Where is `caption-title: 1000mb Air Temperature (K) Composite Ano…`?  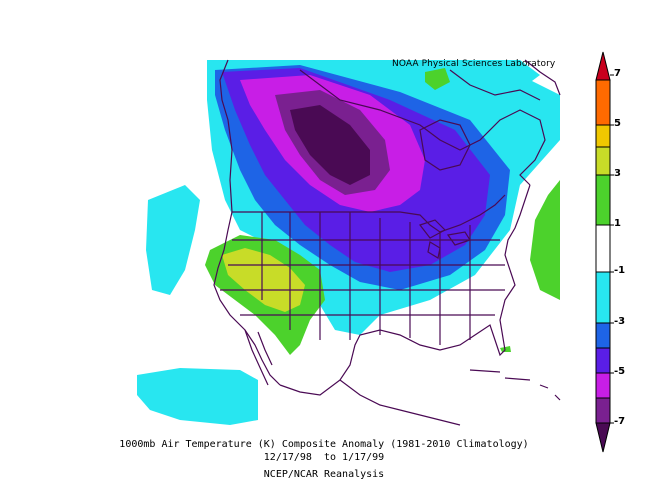
caption-title: 1000mb Air Temperature (K) Composite Ano… is located at coordinates (324, 444).